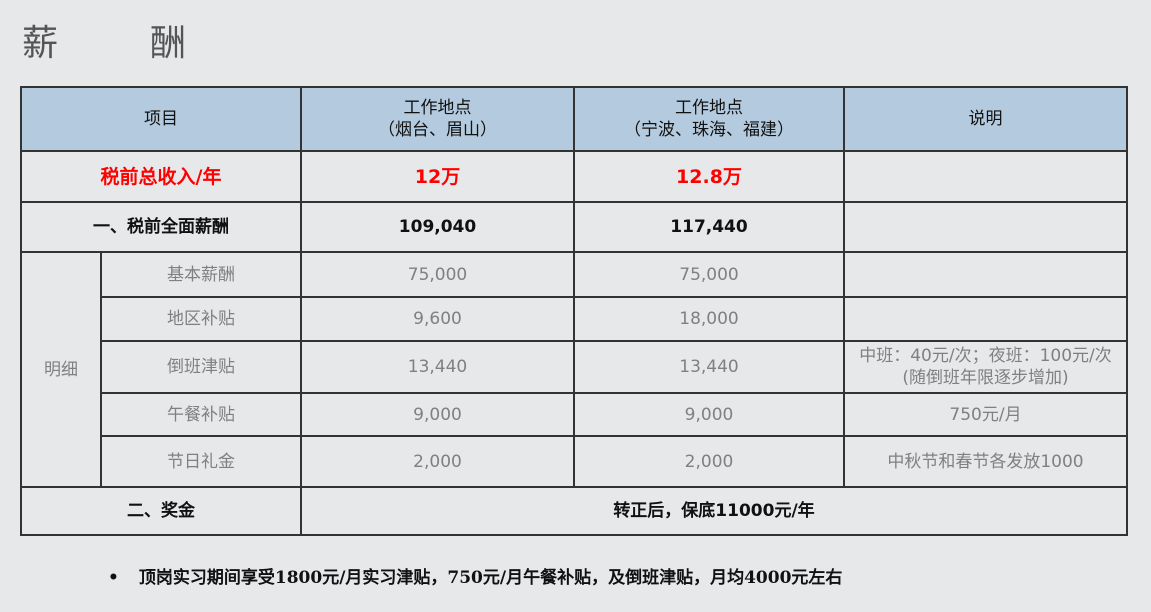 The width and height of the screenshot is (1151, 612). I want to click on detail-b: 13,440, so click(709, 367).